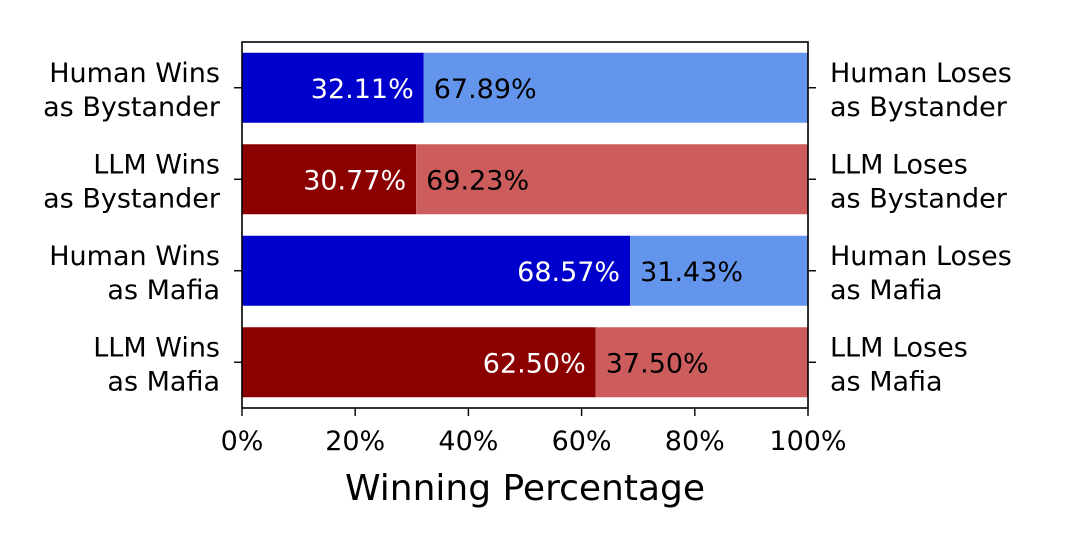 The image size is (1080, 541). Describe the element at coordinates (477, 180) in the screenshot. I see `lose-data-label: 69.23%` at that location.